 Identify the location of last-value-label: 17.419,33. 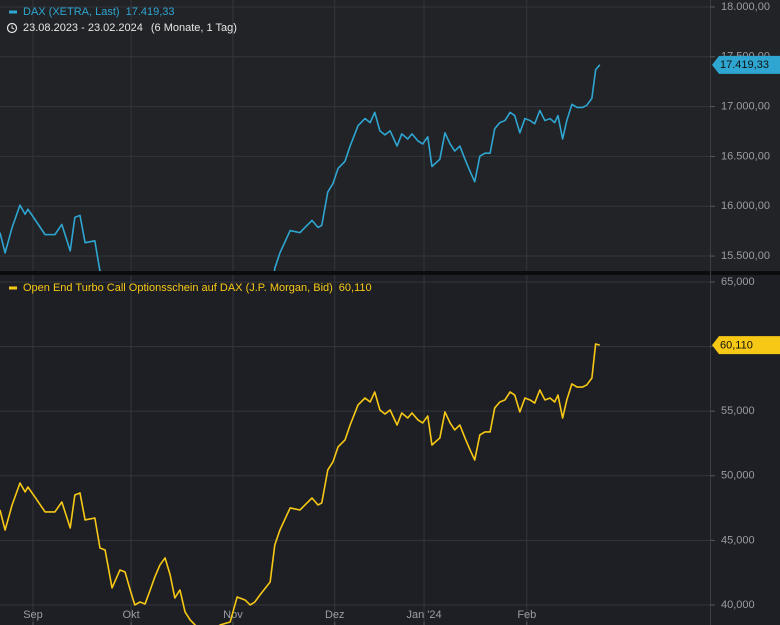
(744, 65).